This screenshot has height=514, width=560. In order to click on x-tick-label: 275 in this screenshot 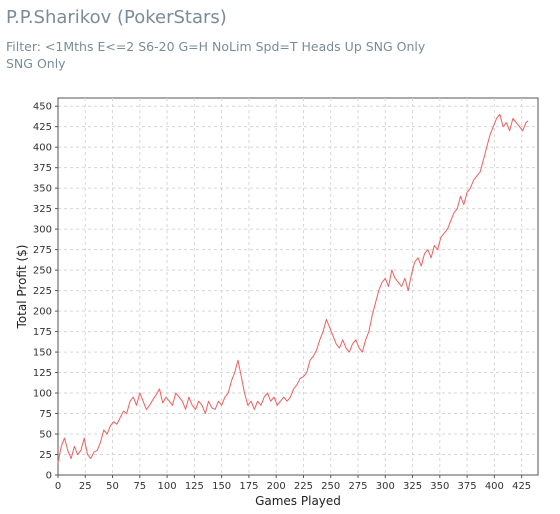, I will do `click(357, 486)`.